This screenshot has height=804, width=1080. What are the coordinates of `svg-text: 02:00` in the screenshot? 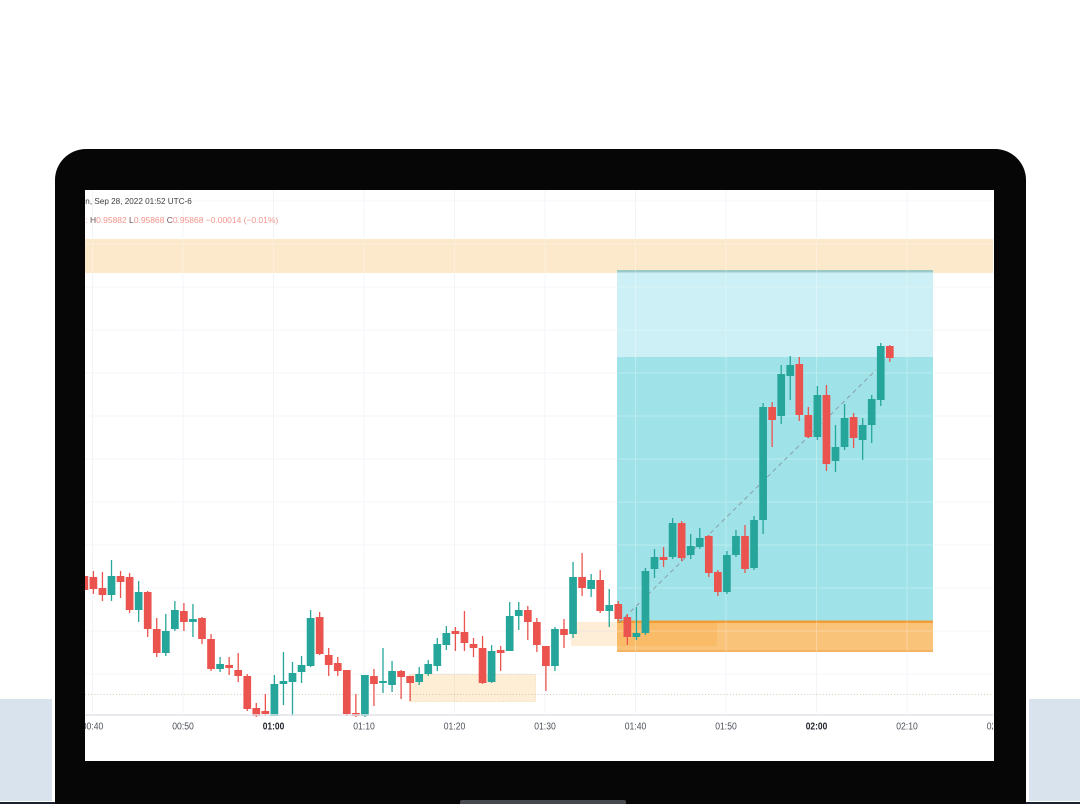 It's located at (817, 726).